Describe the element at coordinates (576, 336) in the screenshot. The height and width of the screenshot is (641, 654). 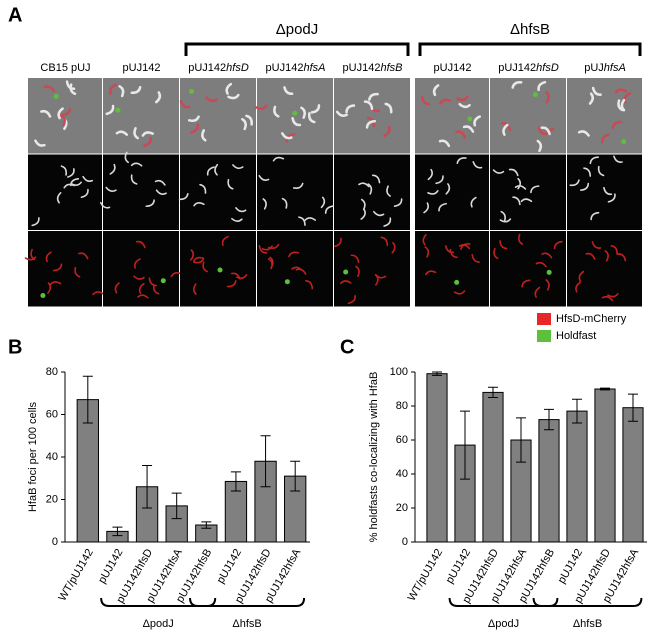
I see `legend-label: Holdfast` at that location.